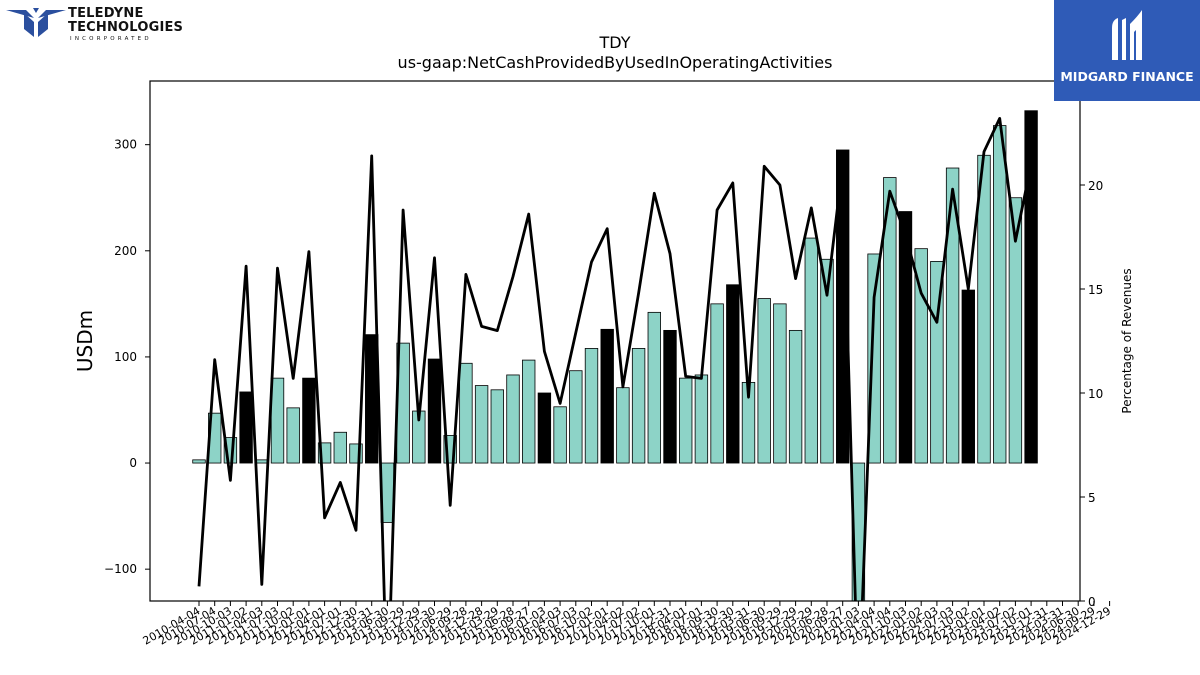 This screenshot has height=675, width=1200. I want to click on y2-tick-label: 0, so click(1092, 602).